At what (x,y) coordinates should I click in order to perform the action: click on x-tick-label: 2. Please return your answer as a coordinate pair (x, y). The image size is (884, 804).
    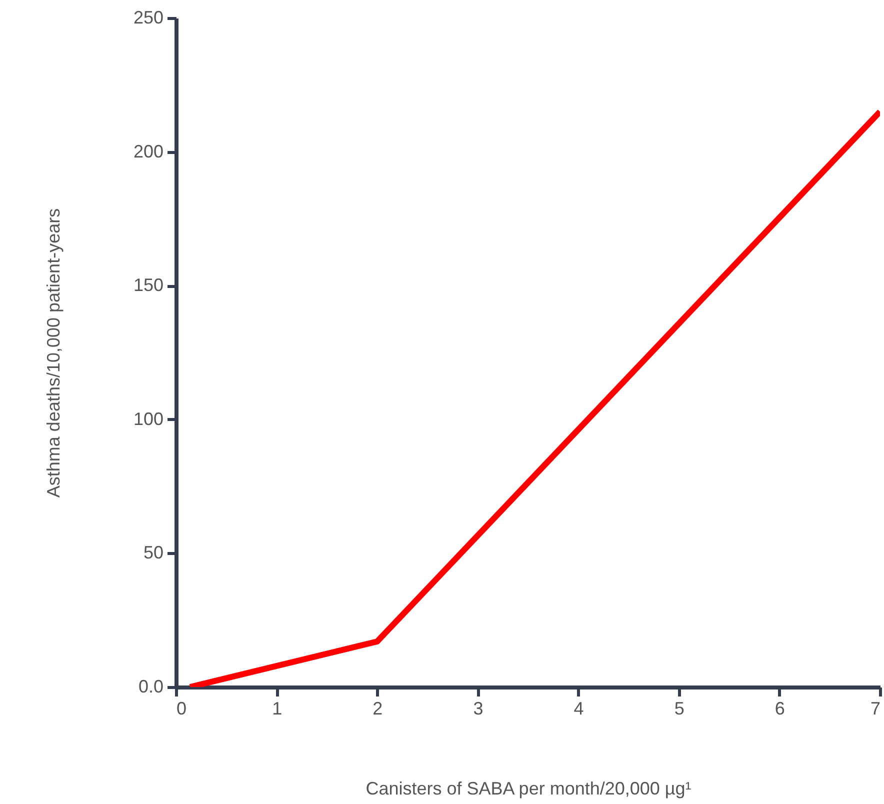
    Looking at the image, I should click on (377, 708).